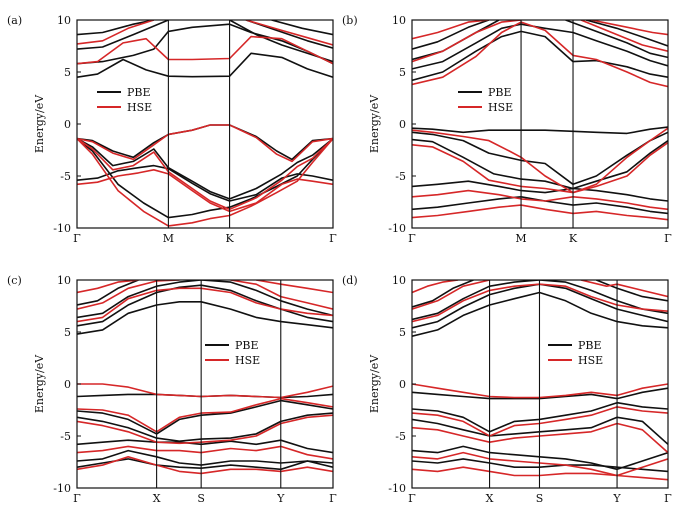  I want to click on panel-label: (d), so click(350, 280).